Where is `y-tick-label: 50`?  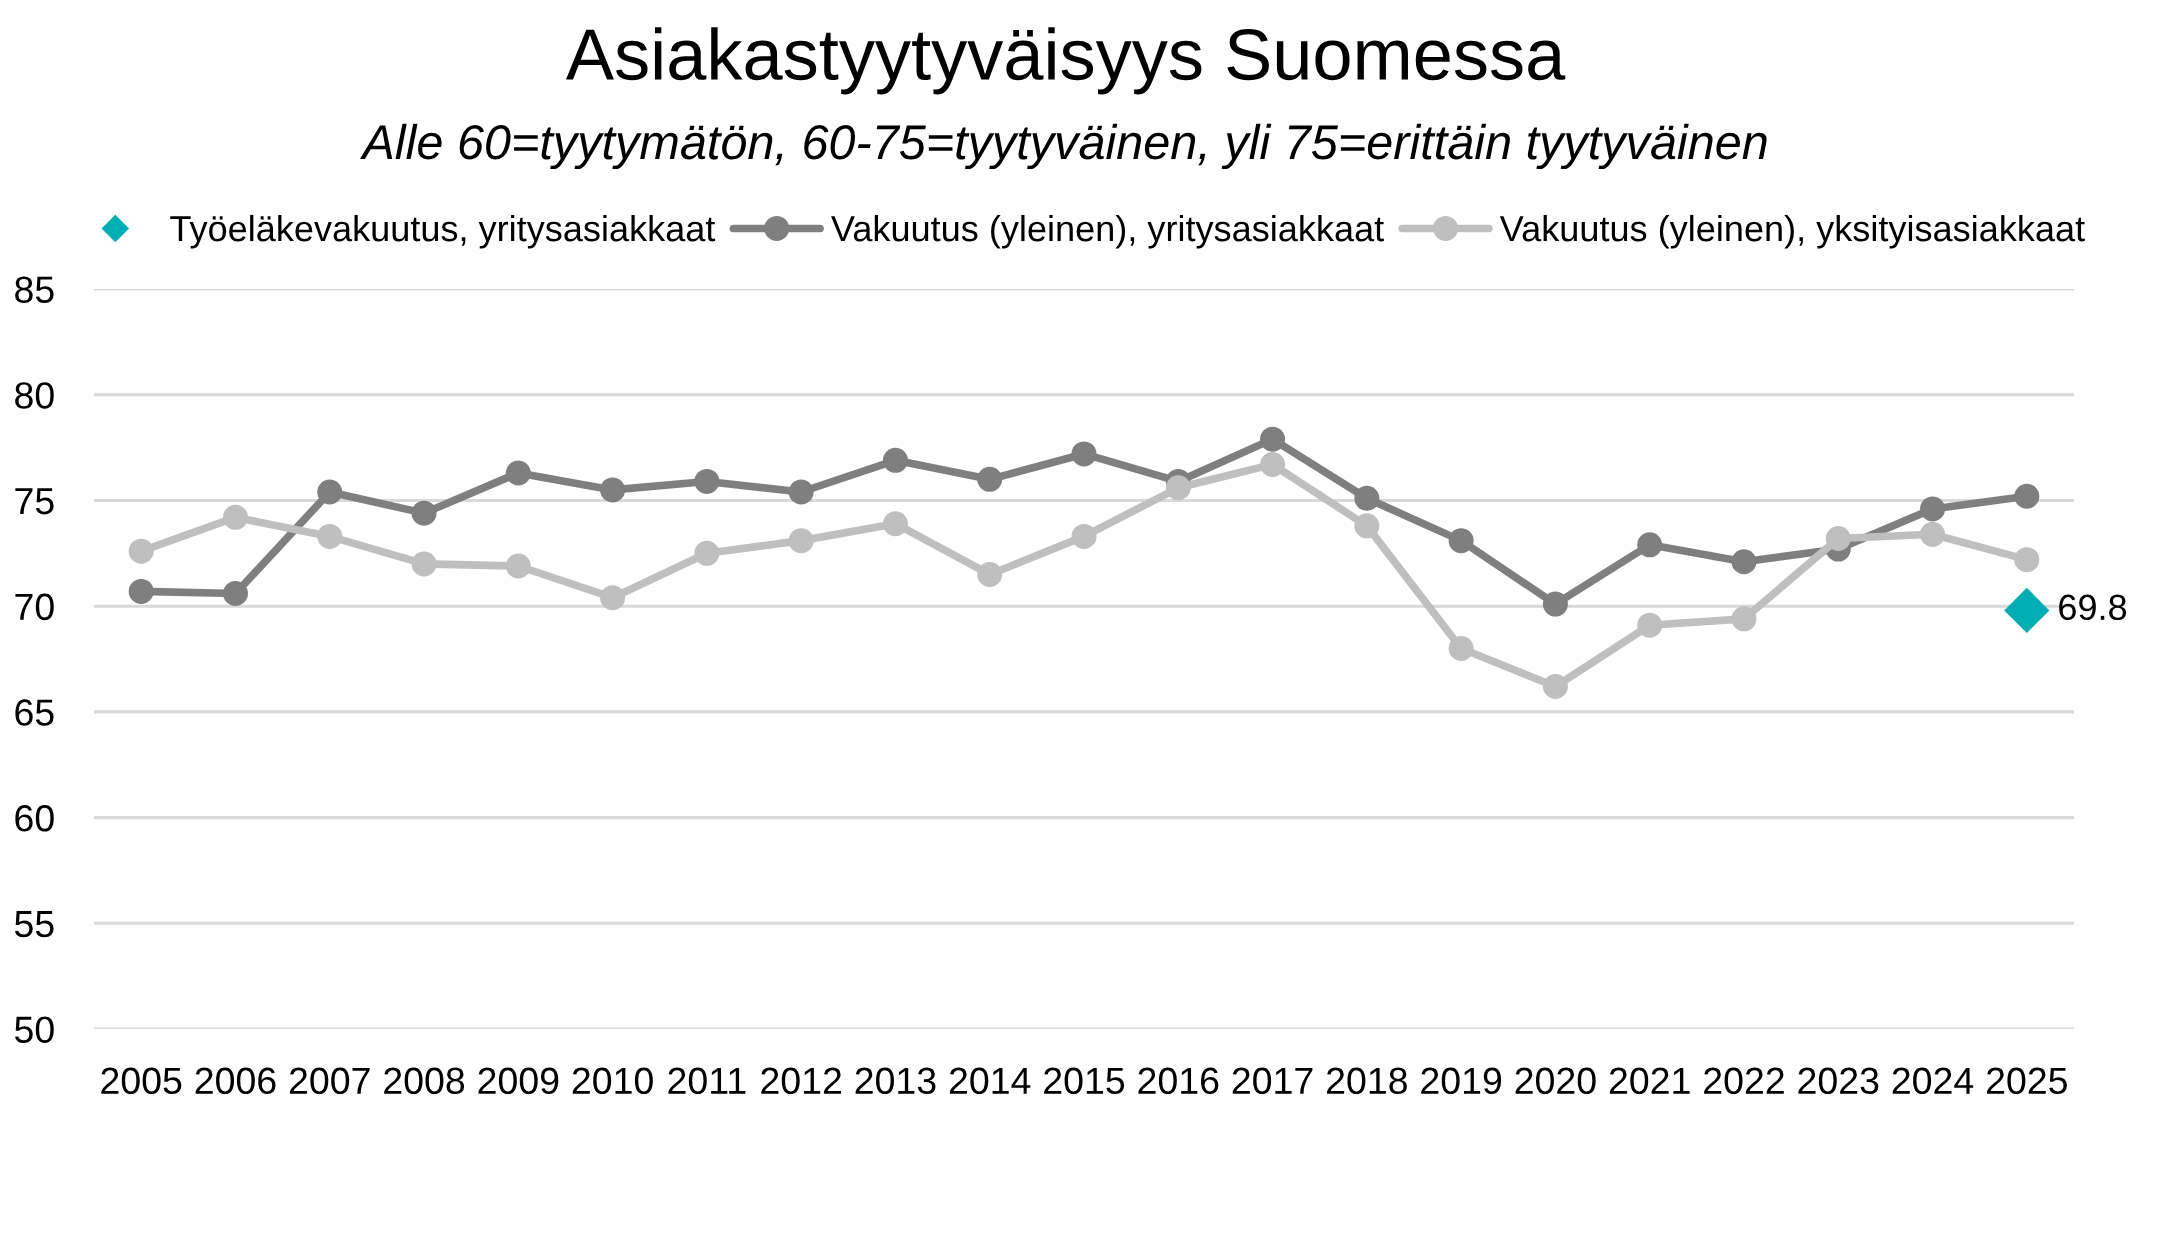
y-tick-label: 50 is located at coordinates (34, 1029).